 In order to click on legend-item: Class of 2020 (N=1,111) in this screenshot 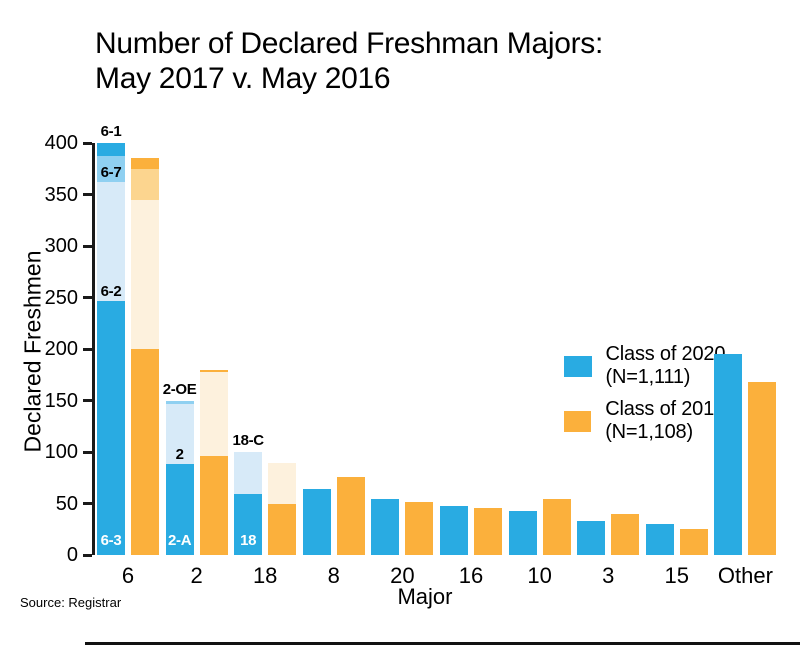, I will do `click(678, 366)`.